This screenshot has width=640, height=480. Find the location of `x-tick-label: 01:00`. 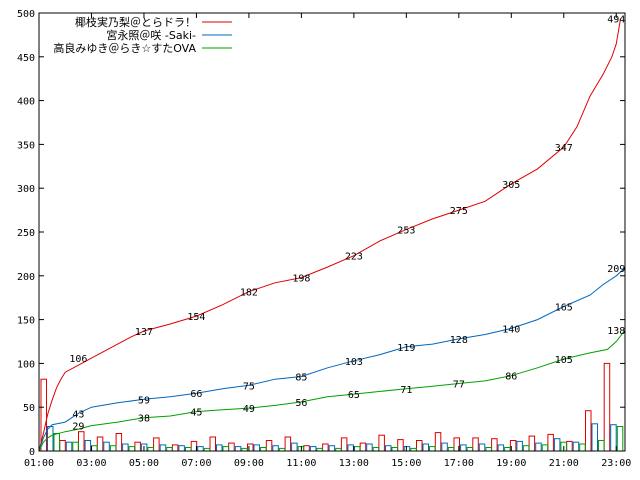

x-tick-label: 01:00 is located at coordinates (39, 463).